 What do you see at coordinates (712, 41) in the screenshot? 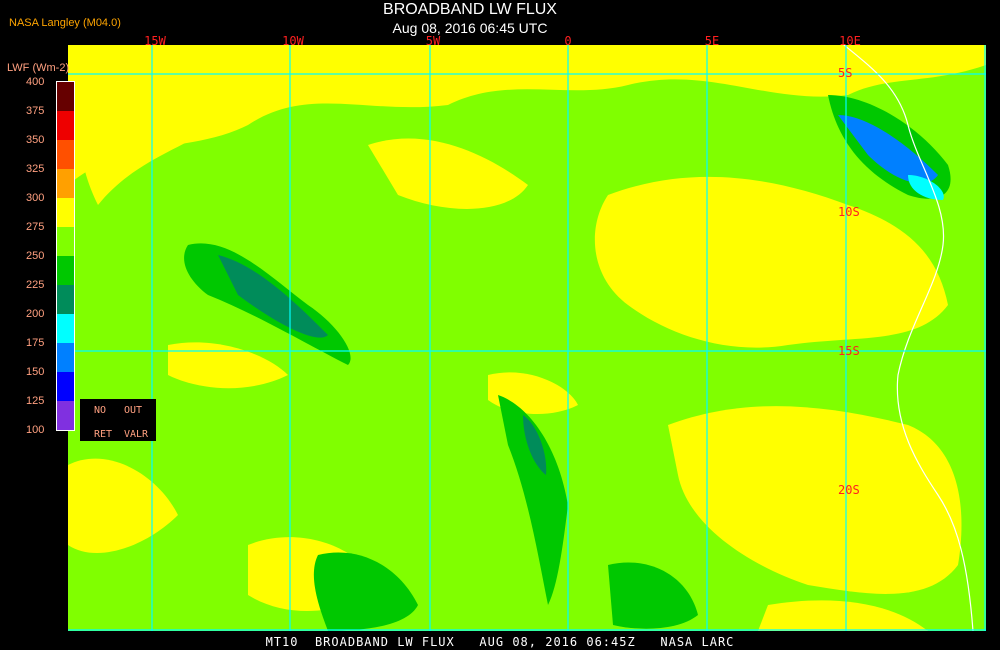
I see `lon-label-5e: 5E` at bounding box center [712, 41].